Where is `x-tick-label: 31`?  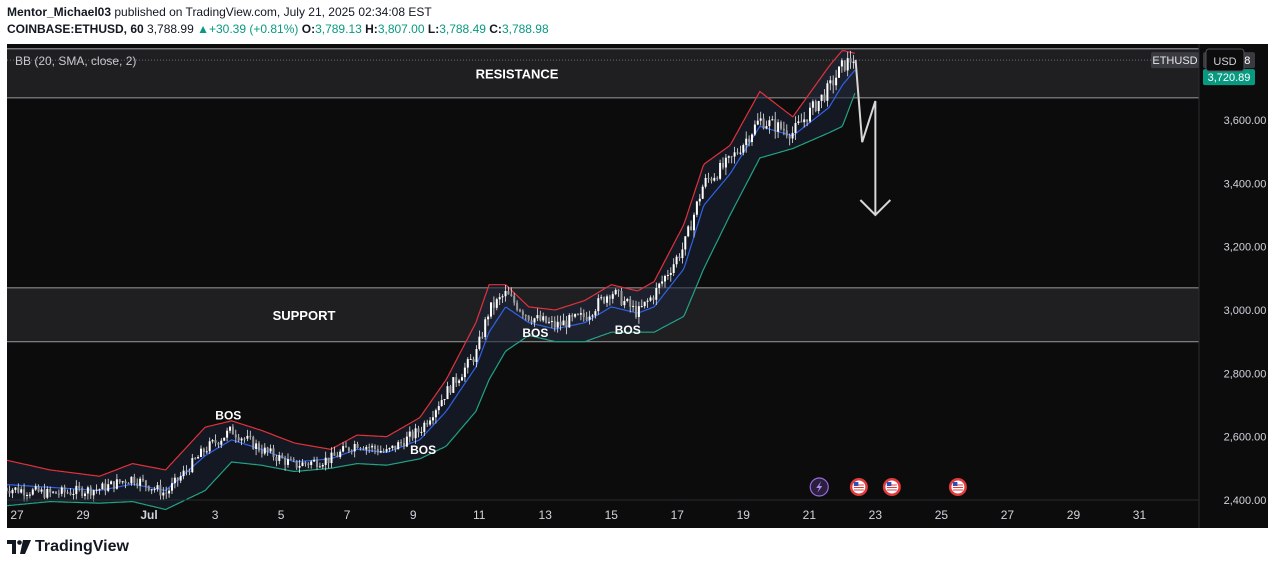 x-tick-label: 31 is located at coordinates (1140, 515).